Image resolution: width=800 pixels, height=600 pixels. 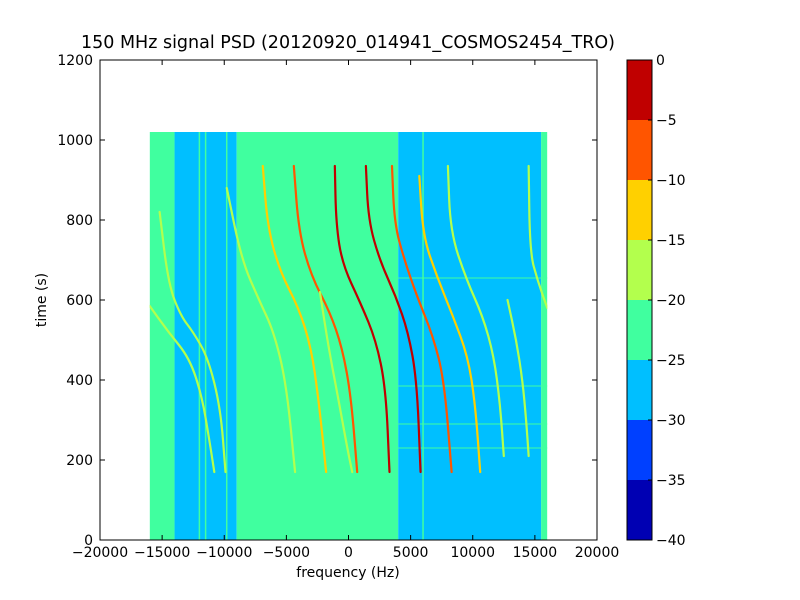 I want to click on colorbar-tick-label: −20, so click(x=671, y=301).